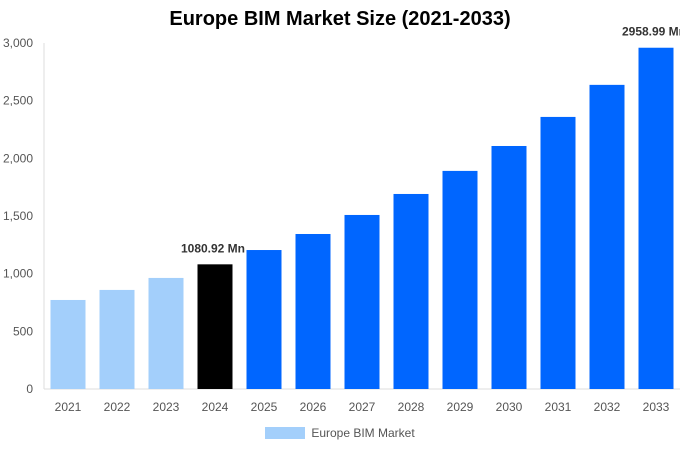 The width and height of the screenshot is (680, 450). I want to click on bar-2028, so click(411, 291).